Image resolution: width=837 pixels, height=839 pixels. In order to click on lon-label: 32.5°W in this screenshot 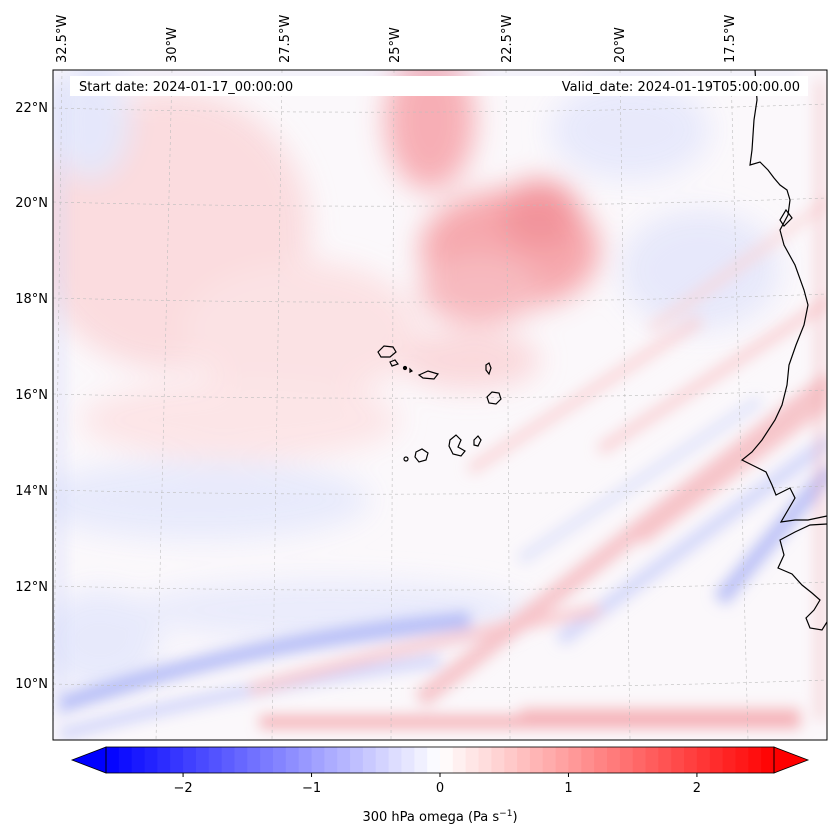, I will do `click(62, 39)`.